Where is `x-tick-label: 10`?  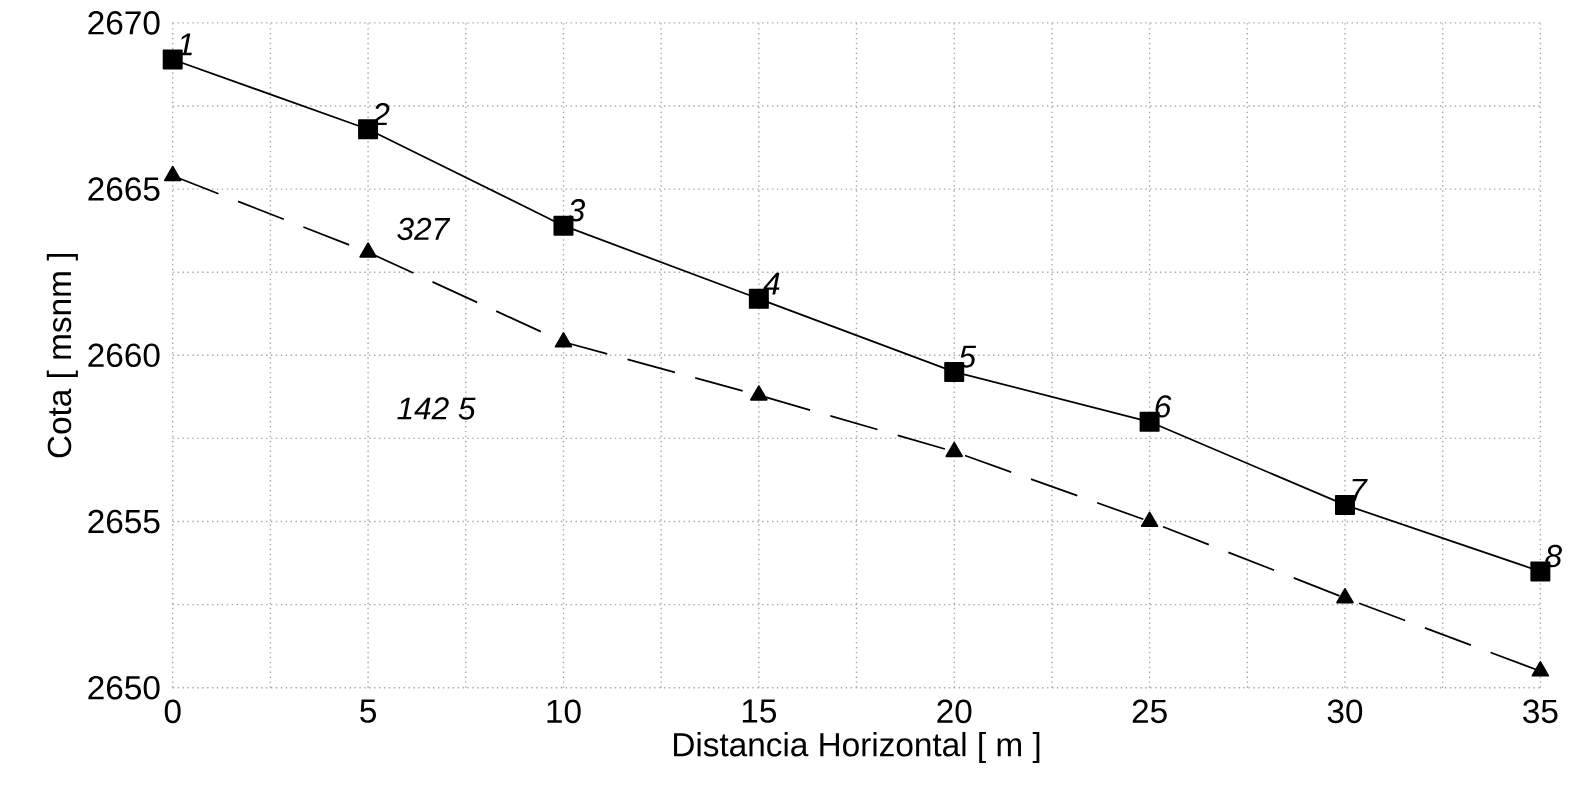 x-tick-label: 10 is located at coordinates (564, 711).